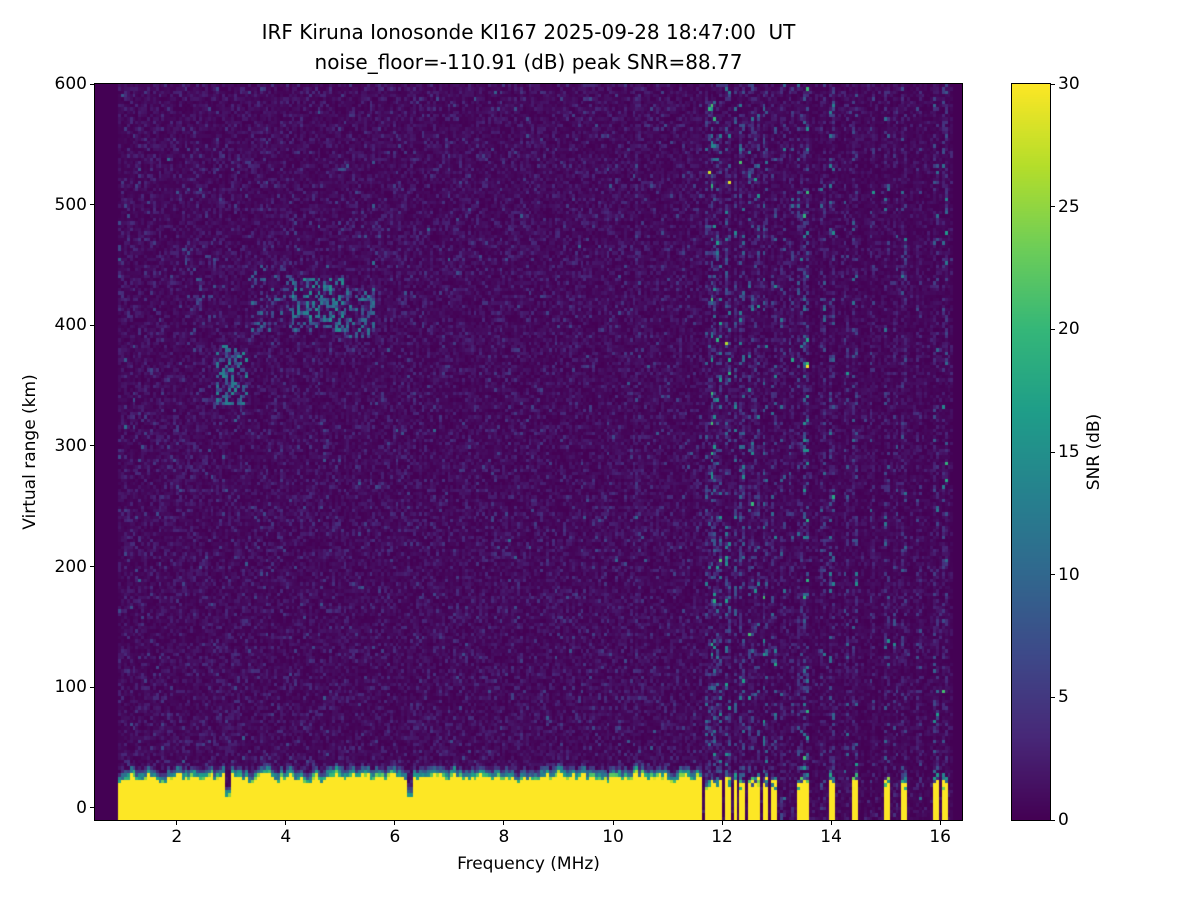 The width and height of the screenshot is (1200, 900). What do you see at coordinates (1069, 452) in the screenshot?
I see `colorbar-tick-label: 15` at bounding box center [1069, 452].